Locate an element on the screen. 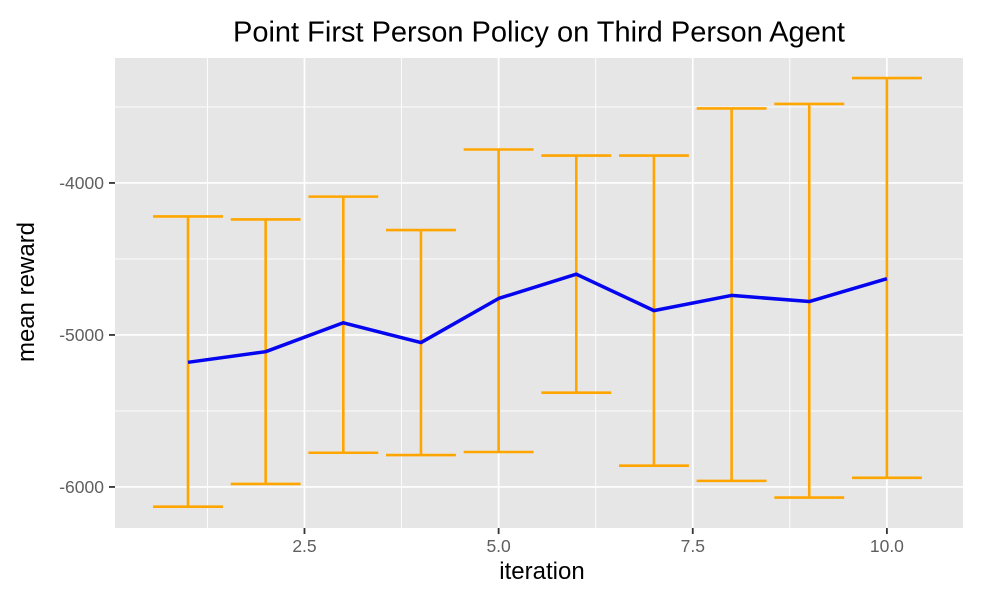 The width and height of the screenshot is (981, 597). x-axis-title: iteration is located at coordinates (542, 571).